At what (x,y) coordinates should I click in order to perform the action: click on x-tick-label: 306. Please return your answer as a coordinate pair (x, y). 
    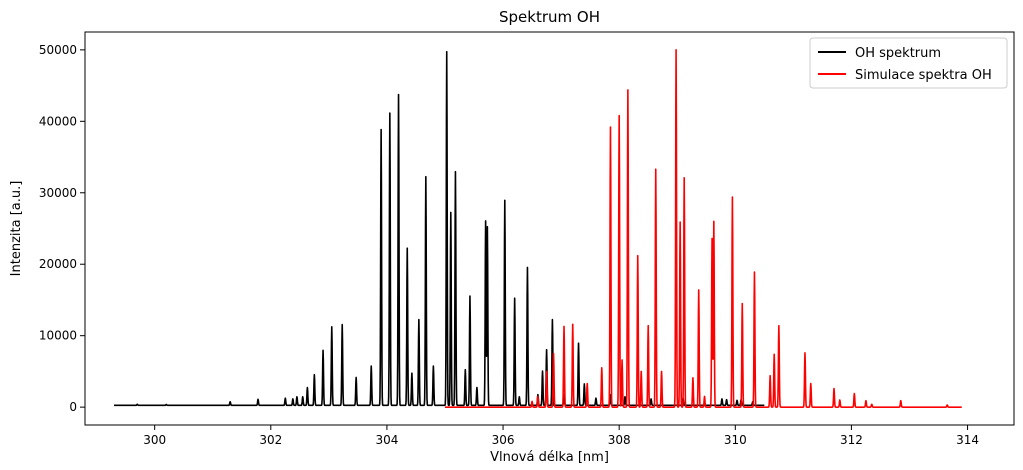
    Looking at the image, I should click on (503, 440).